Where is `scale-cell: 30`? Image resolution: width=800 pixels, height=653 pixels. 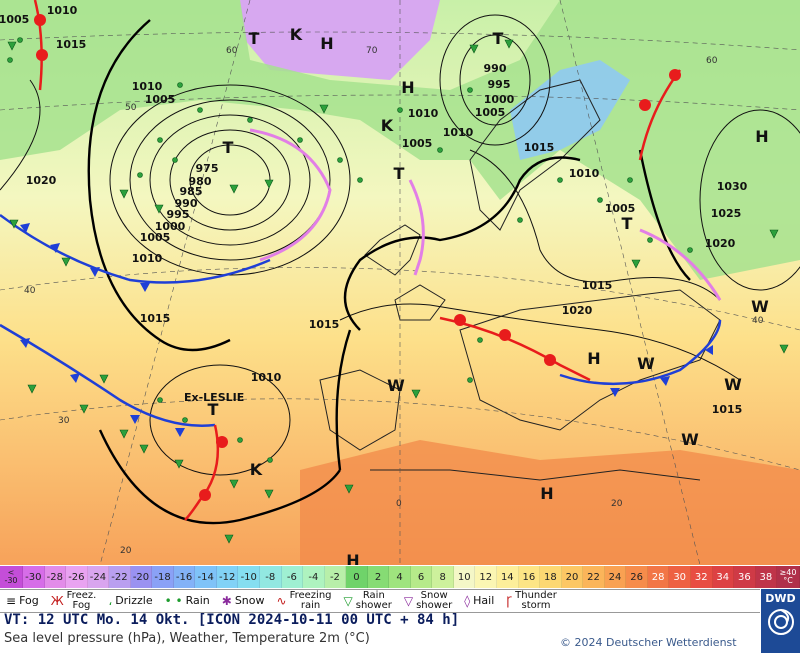
scale-cell: 30 is located at coordinates (680, 577).